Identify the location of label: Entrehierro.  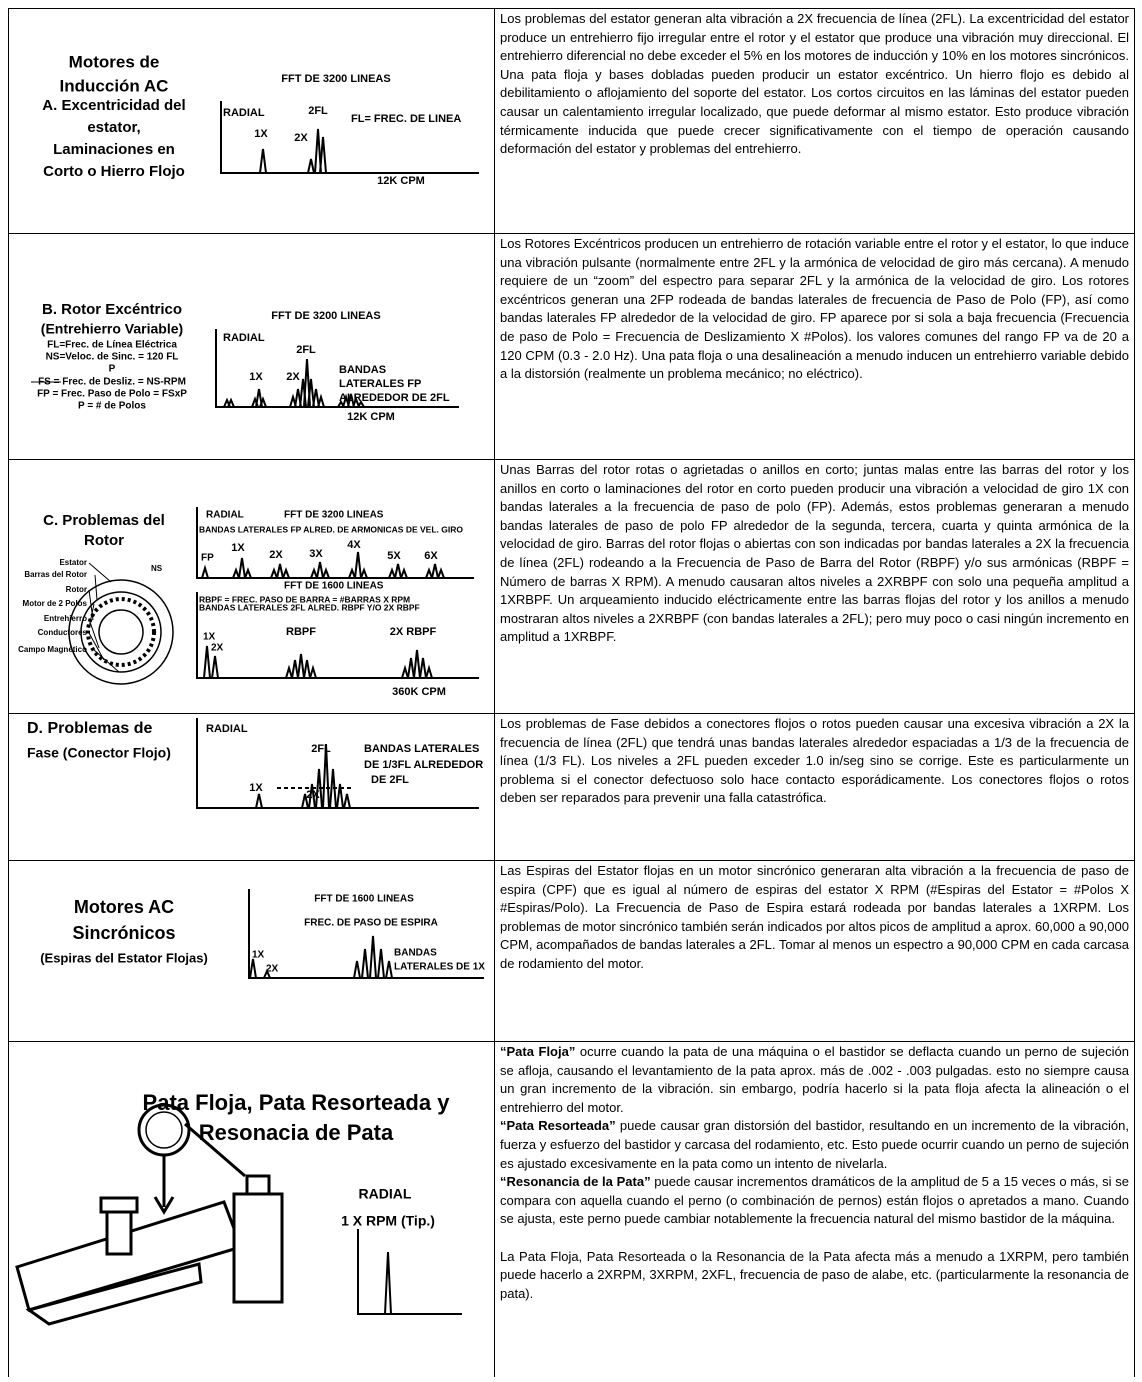
(65, 618).